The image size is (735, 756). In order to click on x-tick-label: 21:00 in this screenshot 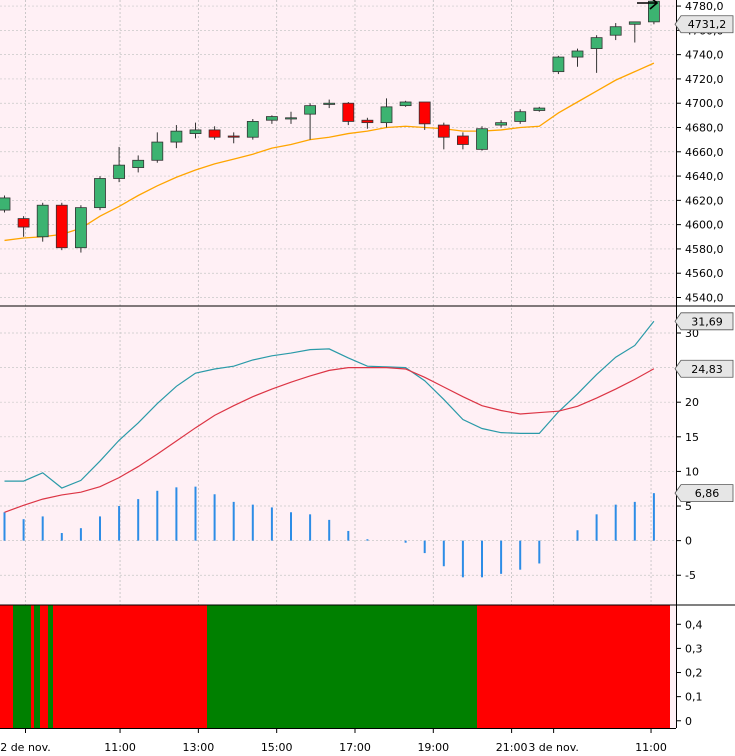, I will do `click(512, 747)`.